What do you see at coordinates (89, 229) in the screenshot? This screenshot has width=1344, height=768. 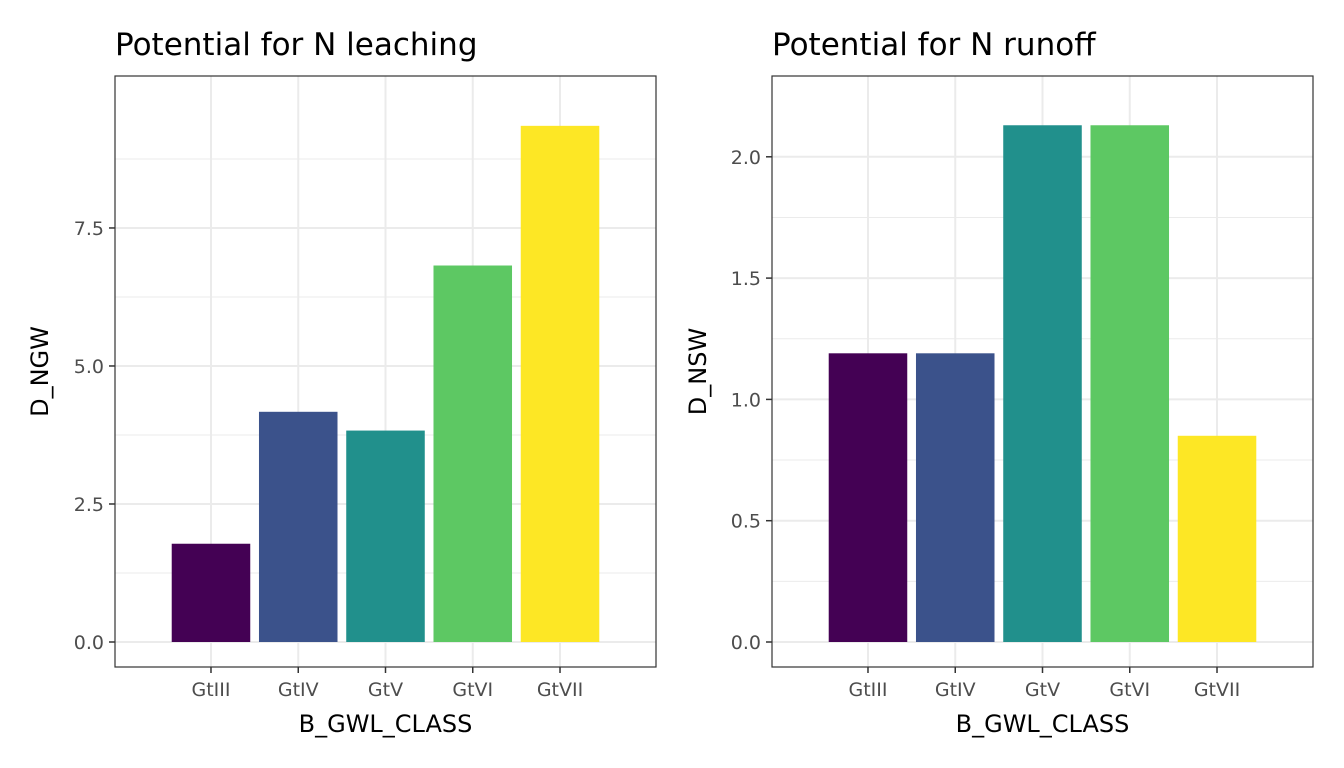 I see `y-tick-label: 7.5` at bounding box center [89, 229].